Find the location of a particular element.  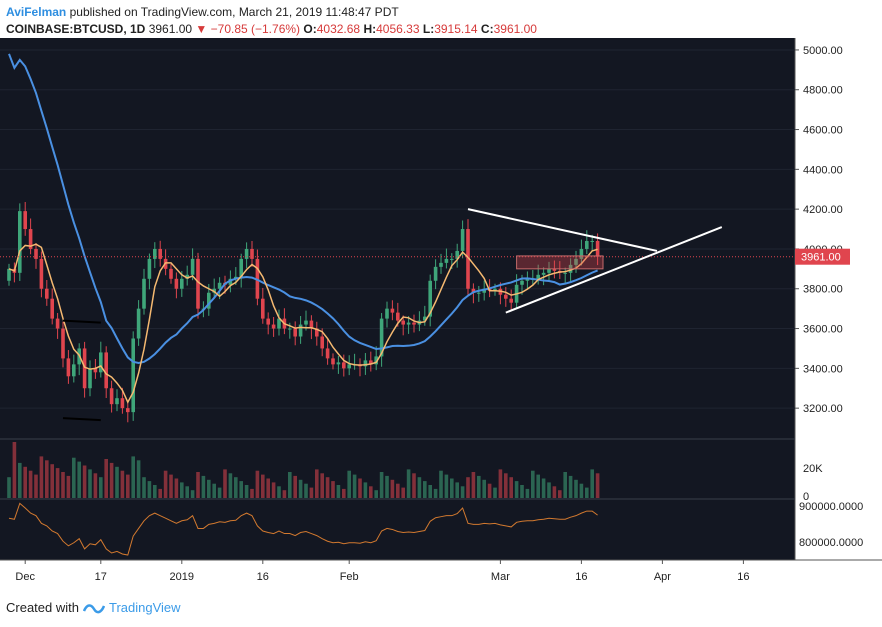

price-tick-label: 4600.00 is located at coordinates (823, 131).